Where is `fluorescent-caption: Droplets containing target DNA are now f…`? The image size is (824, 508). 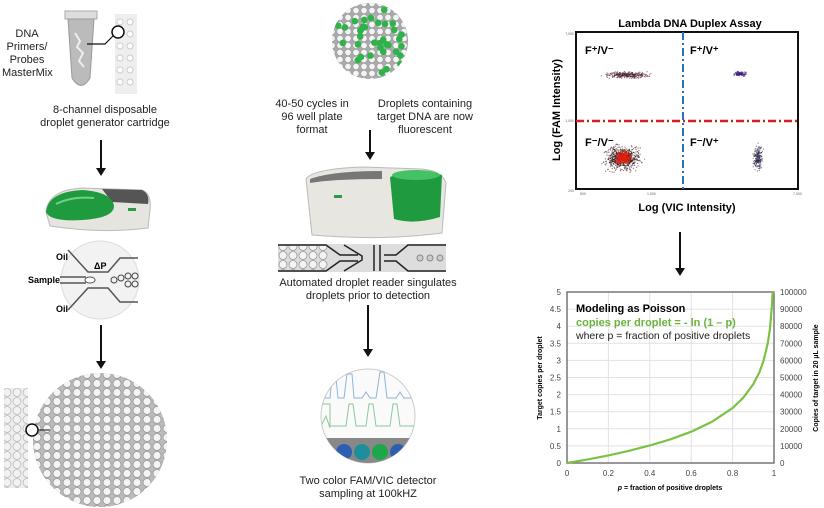 fluorescent-caption: Droplets containing target DNA are now f… is located at coordinates (425, 117).